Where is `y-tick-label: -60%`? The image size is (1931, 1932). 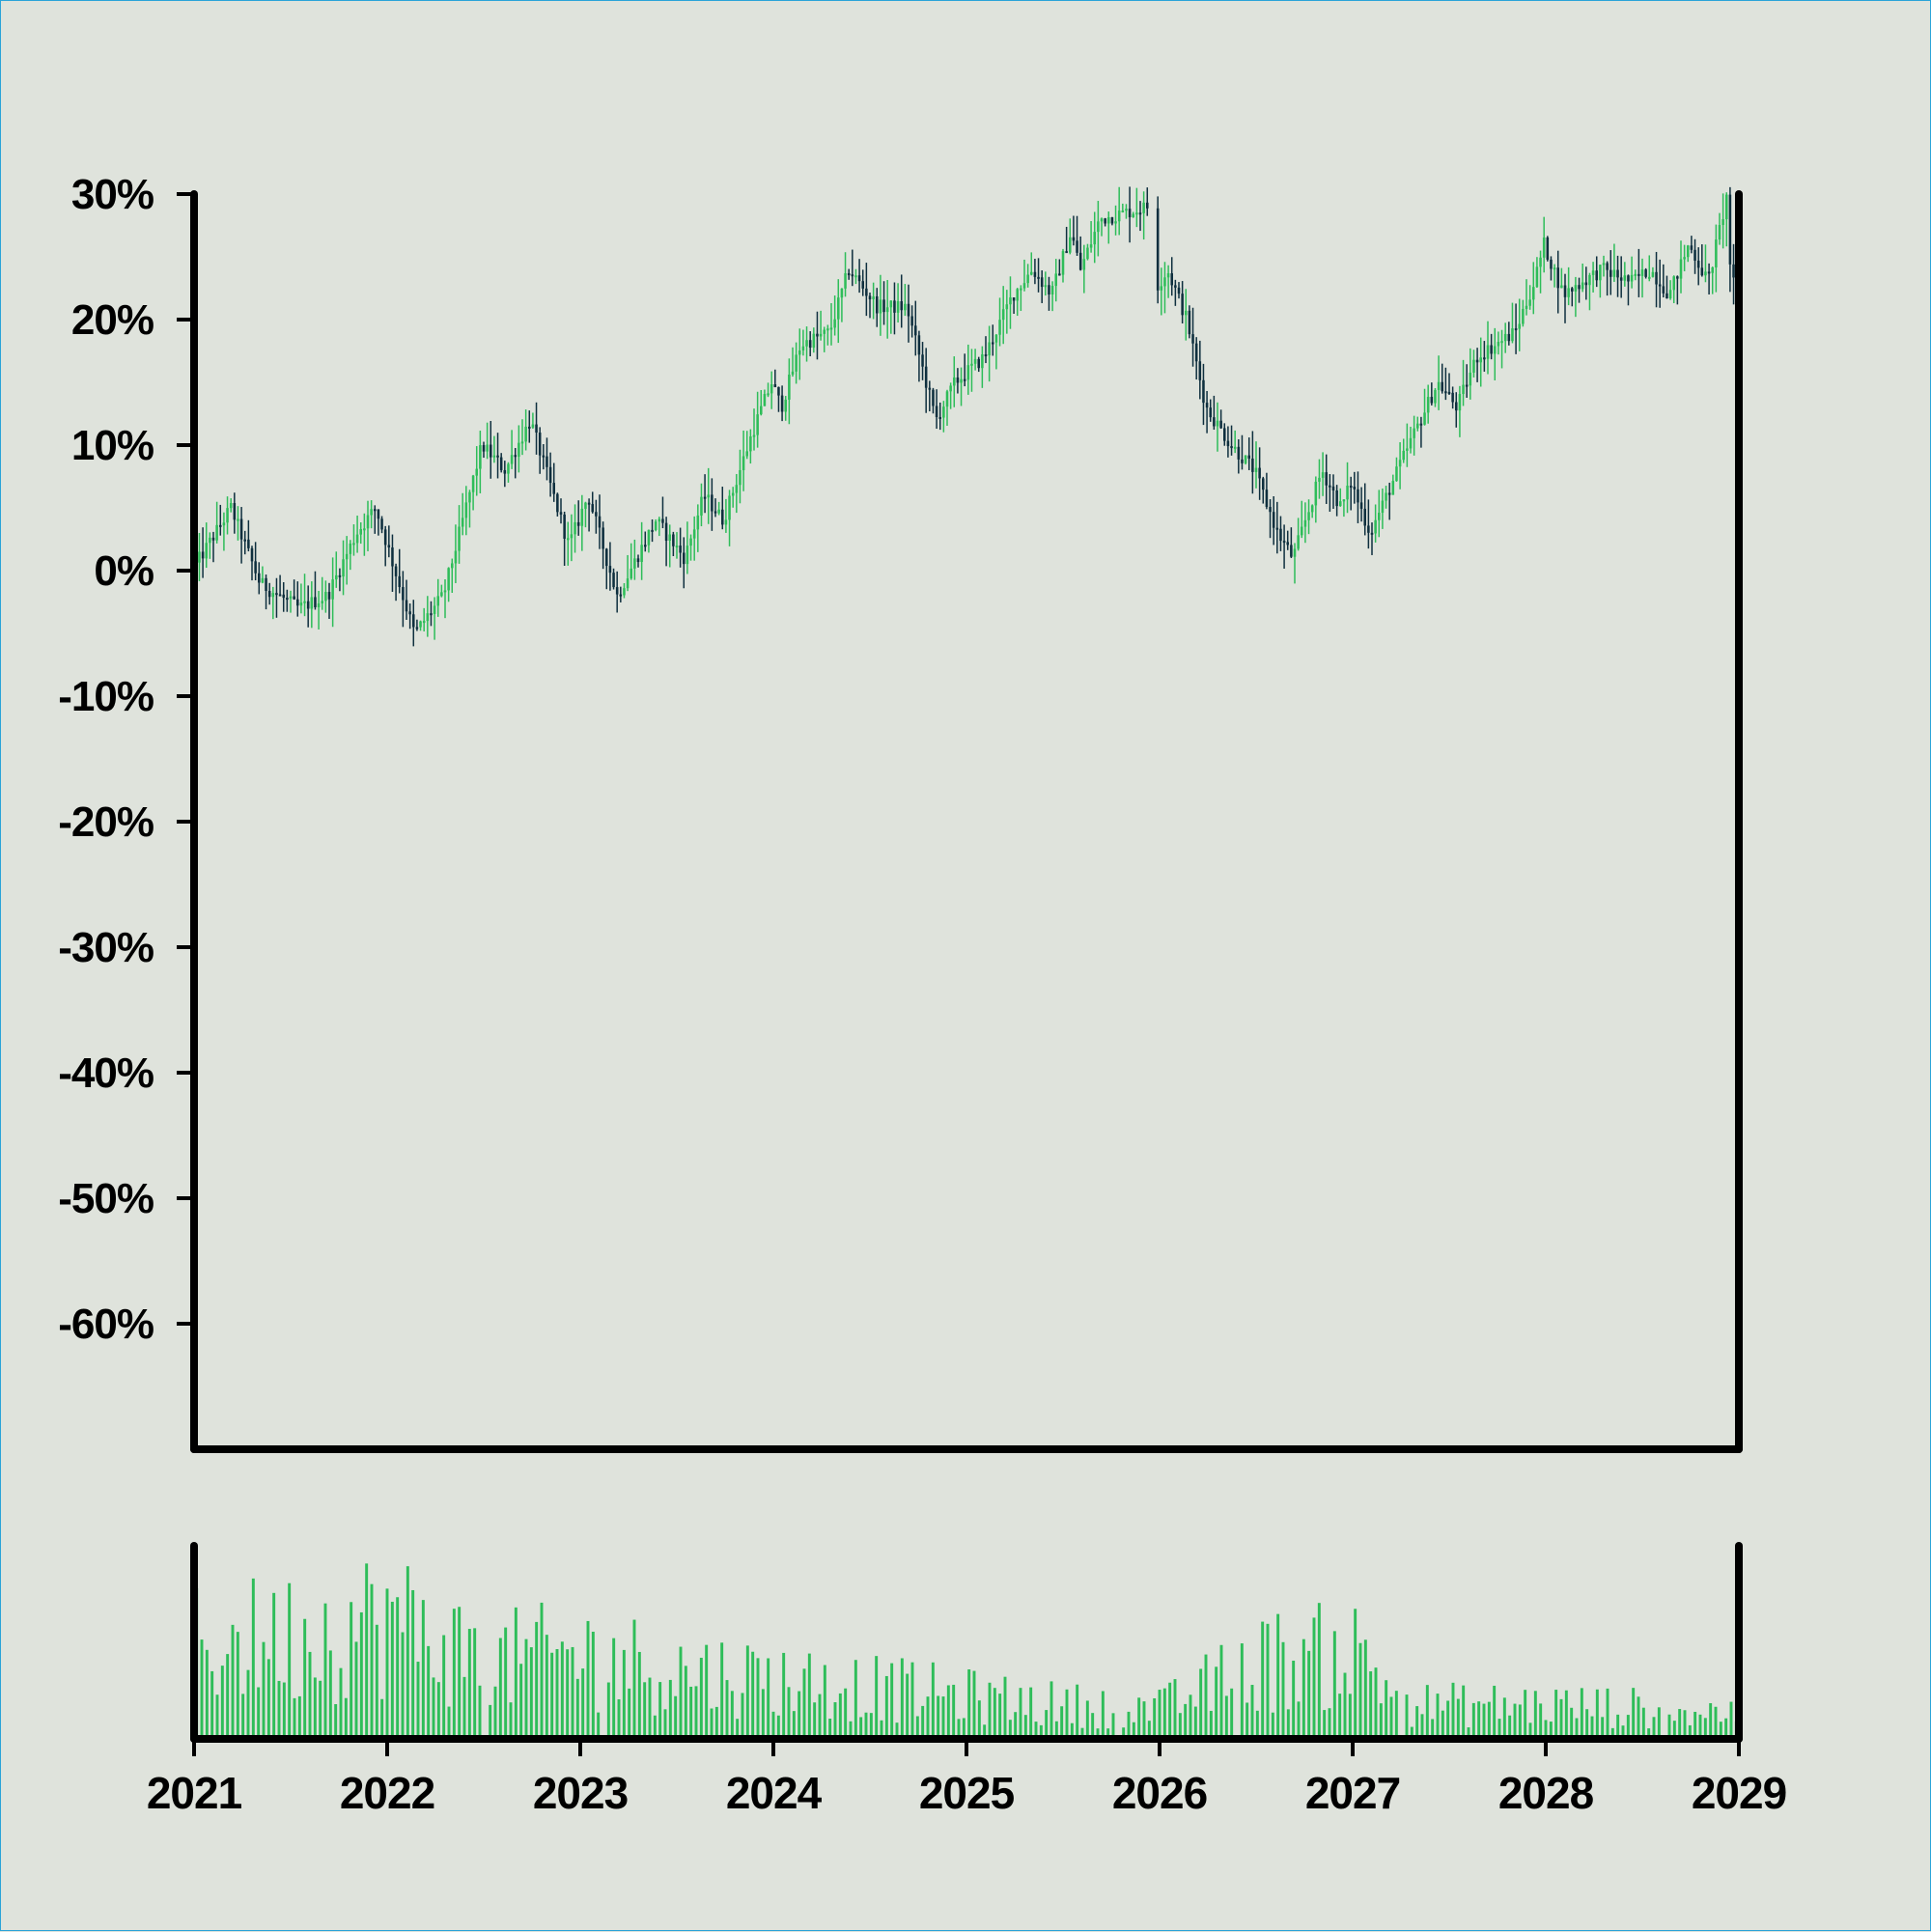 y-tick-label: -60% is located at coordinates (106, 1325).